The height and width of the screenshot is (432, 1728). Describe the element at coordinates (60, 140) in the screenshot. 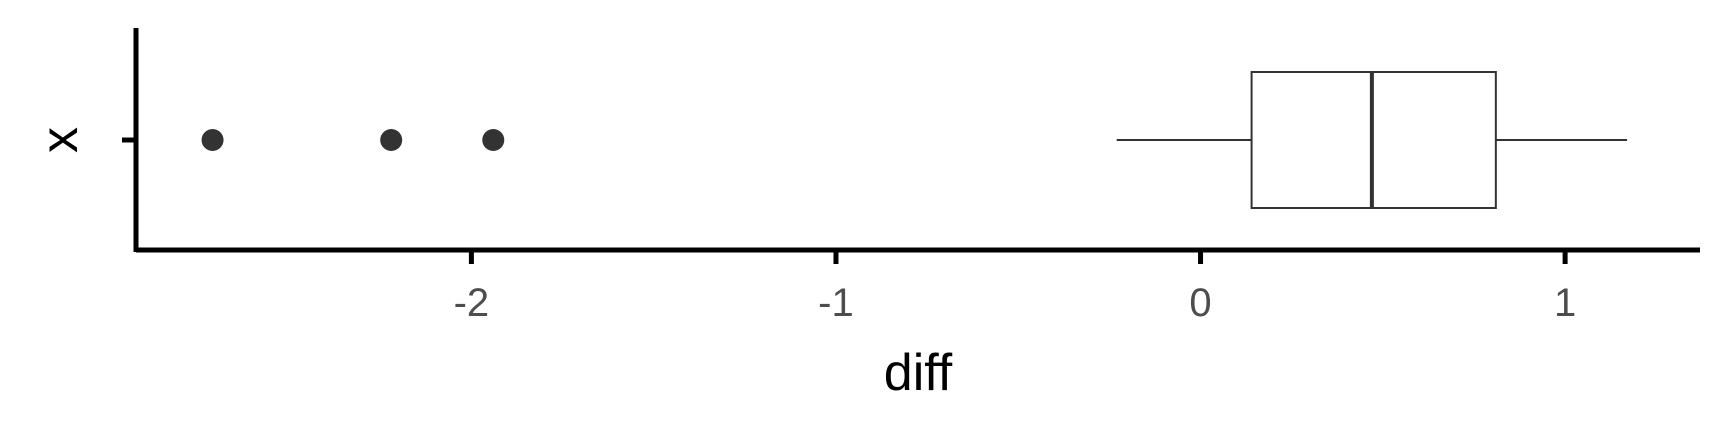

I see `y-axis-title: x` at that location.